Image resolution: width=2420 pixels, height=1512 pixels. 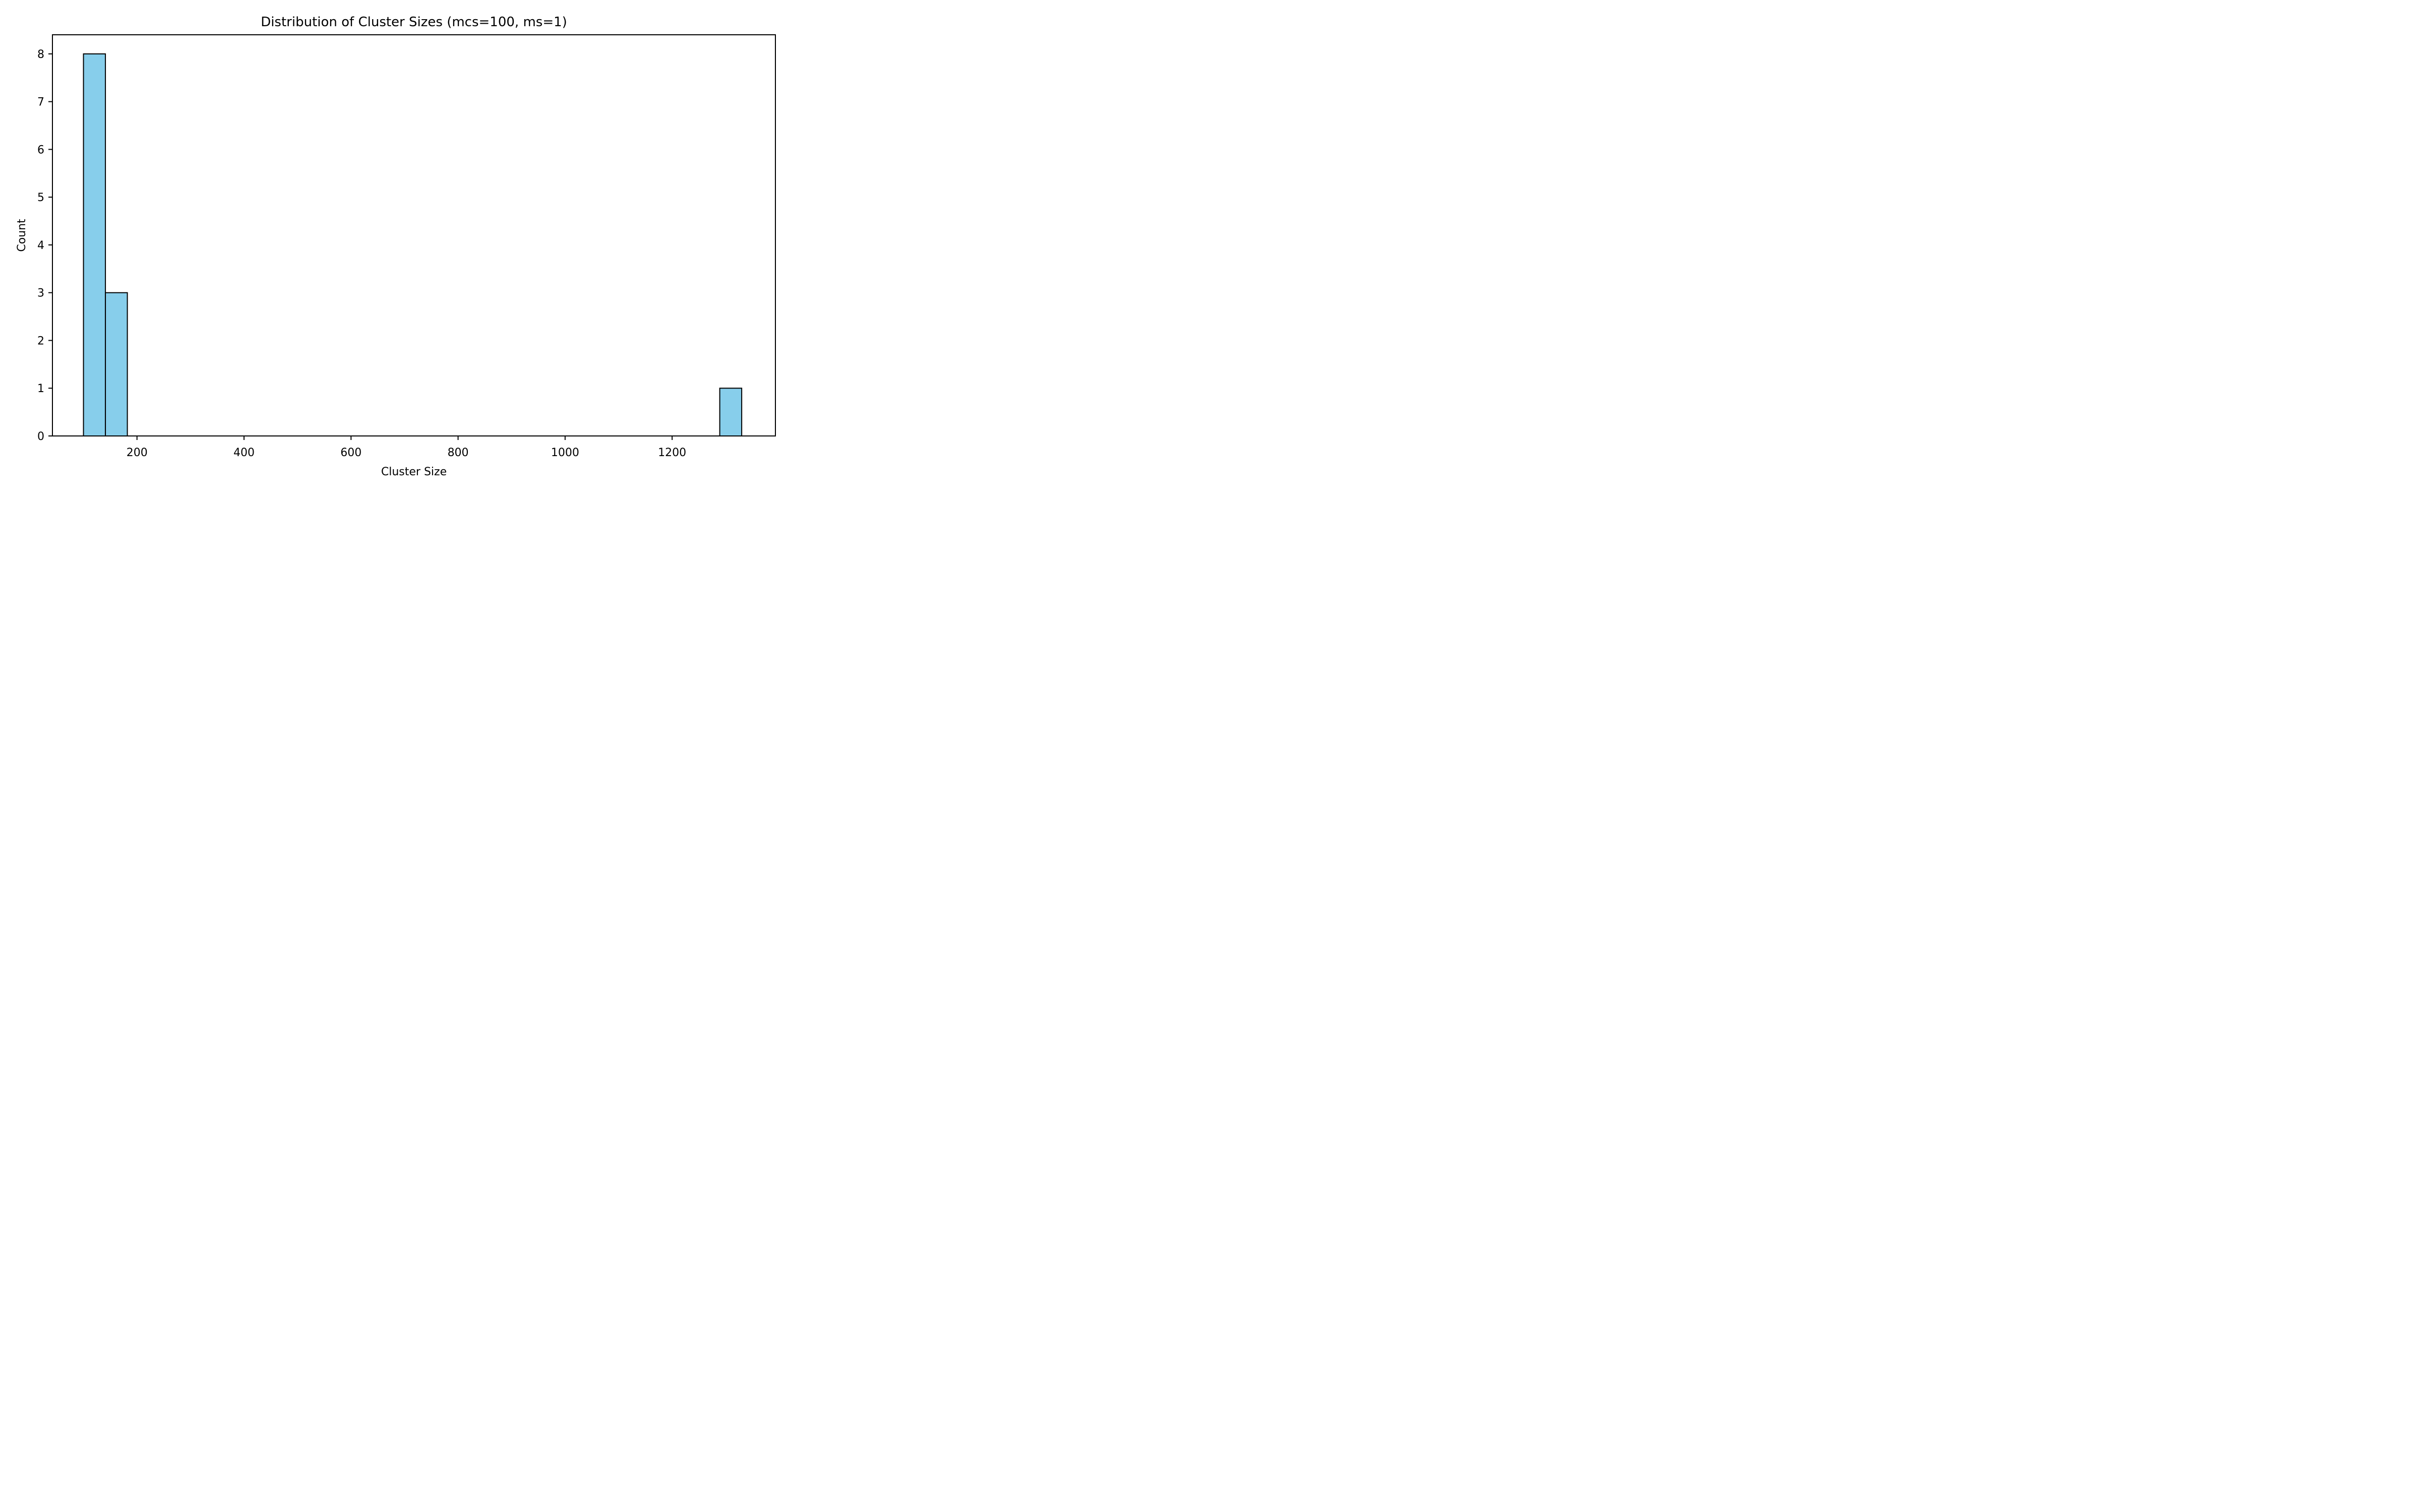 I want to click on y-tick-label: 2, so click(x=40, y=341).